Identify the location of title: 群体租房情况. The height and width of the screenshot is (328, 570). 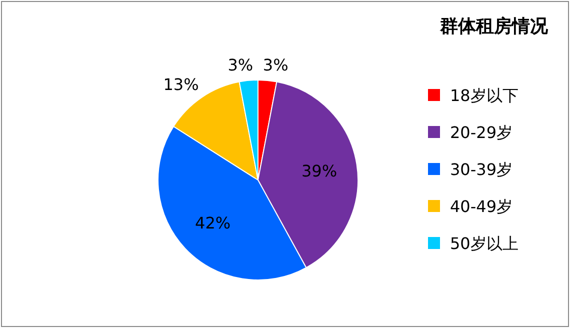
(494, 26).